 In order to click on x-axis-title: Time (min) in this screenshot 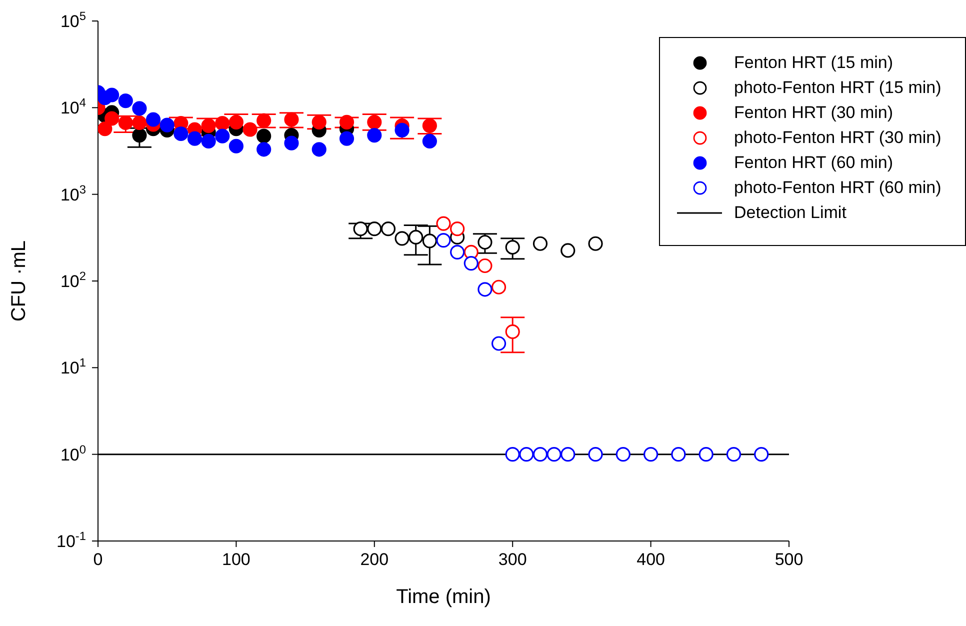, I will do `click(443, 597)`.